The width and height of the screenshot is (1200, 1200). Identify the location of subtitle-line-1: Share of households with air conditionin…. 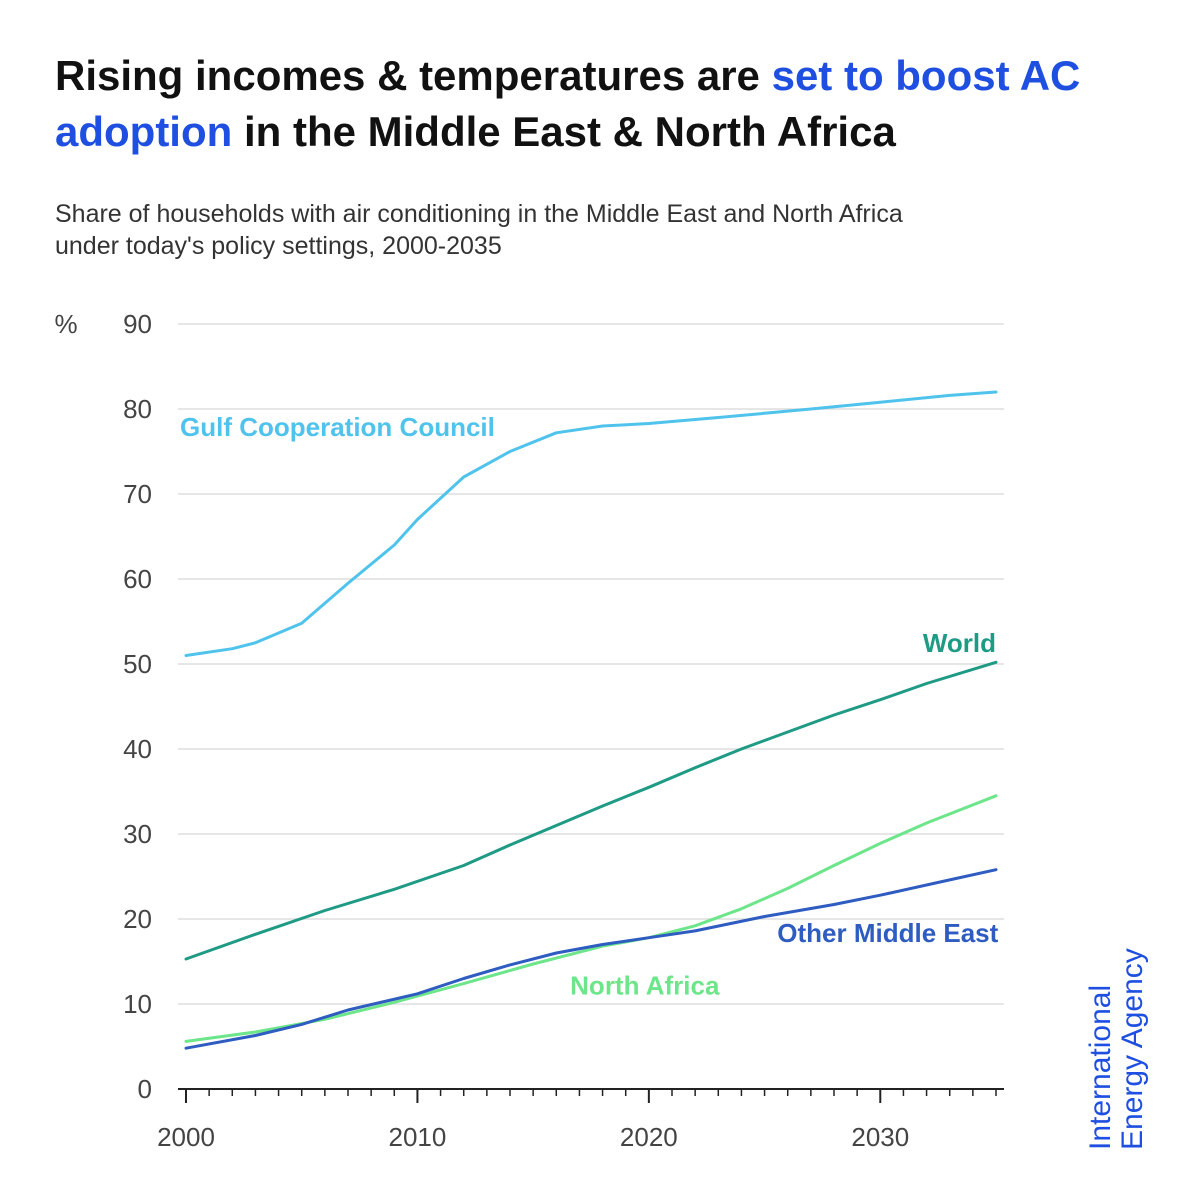
(479, 214).